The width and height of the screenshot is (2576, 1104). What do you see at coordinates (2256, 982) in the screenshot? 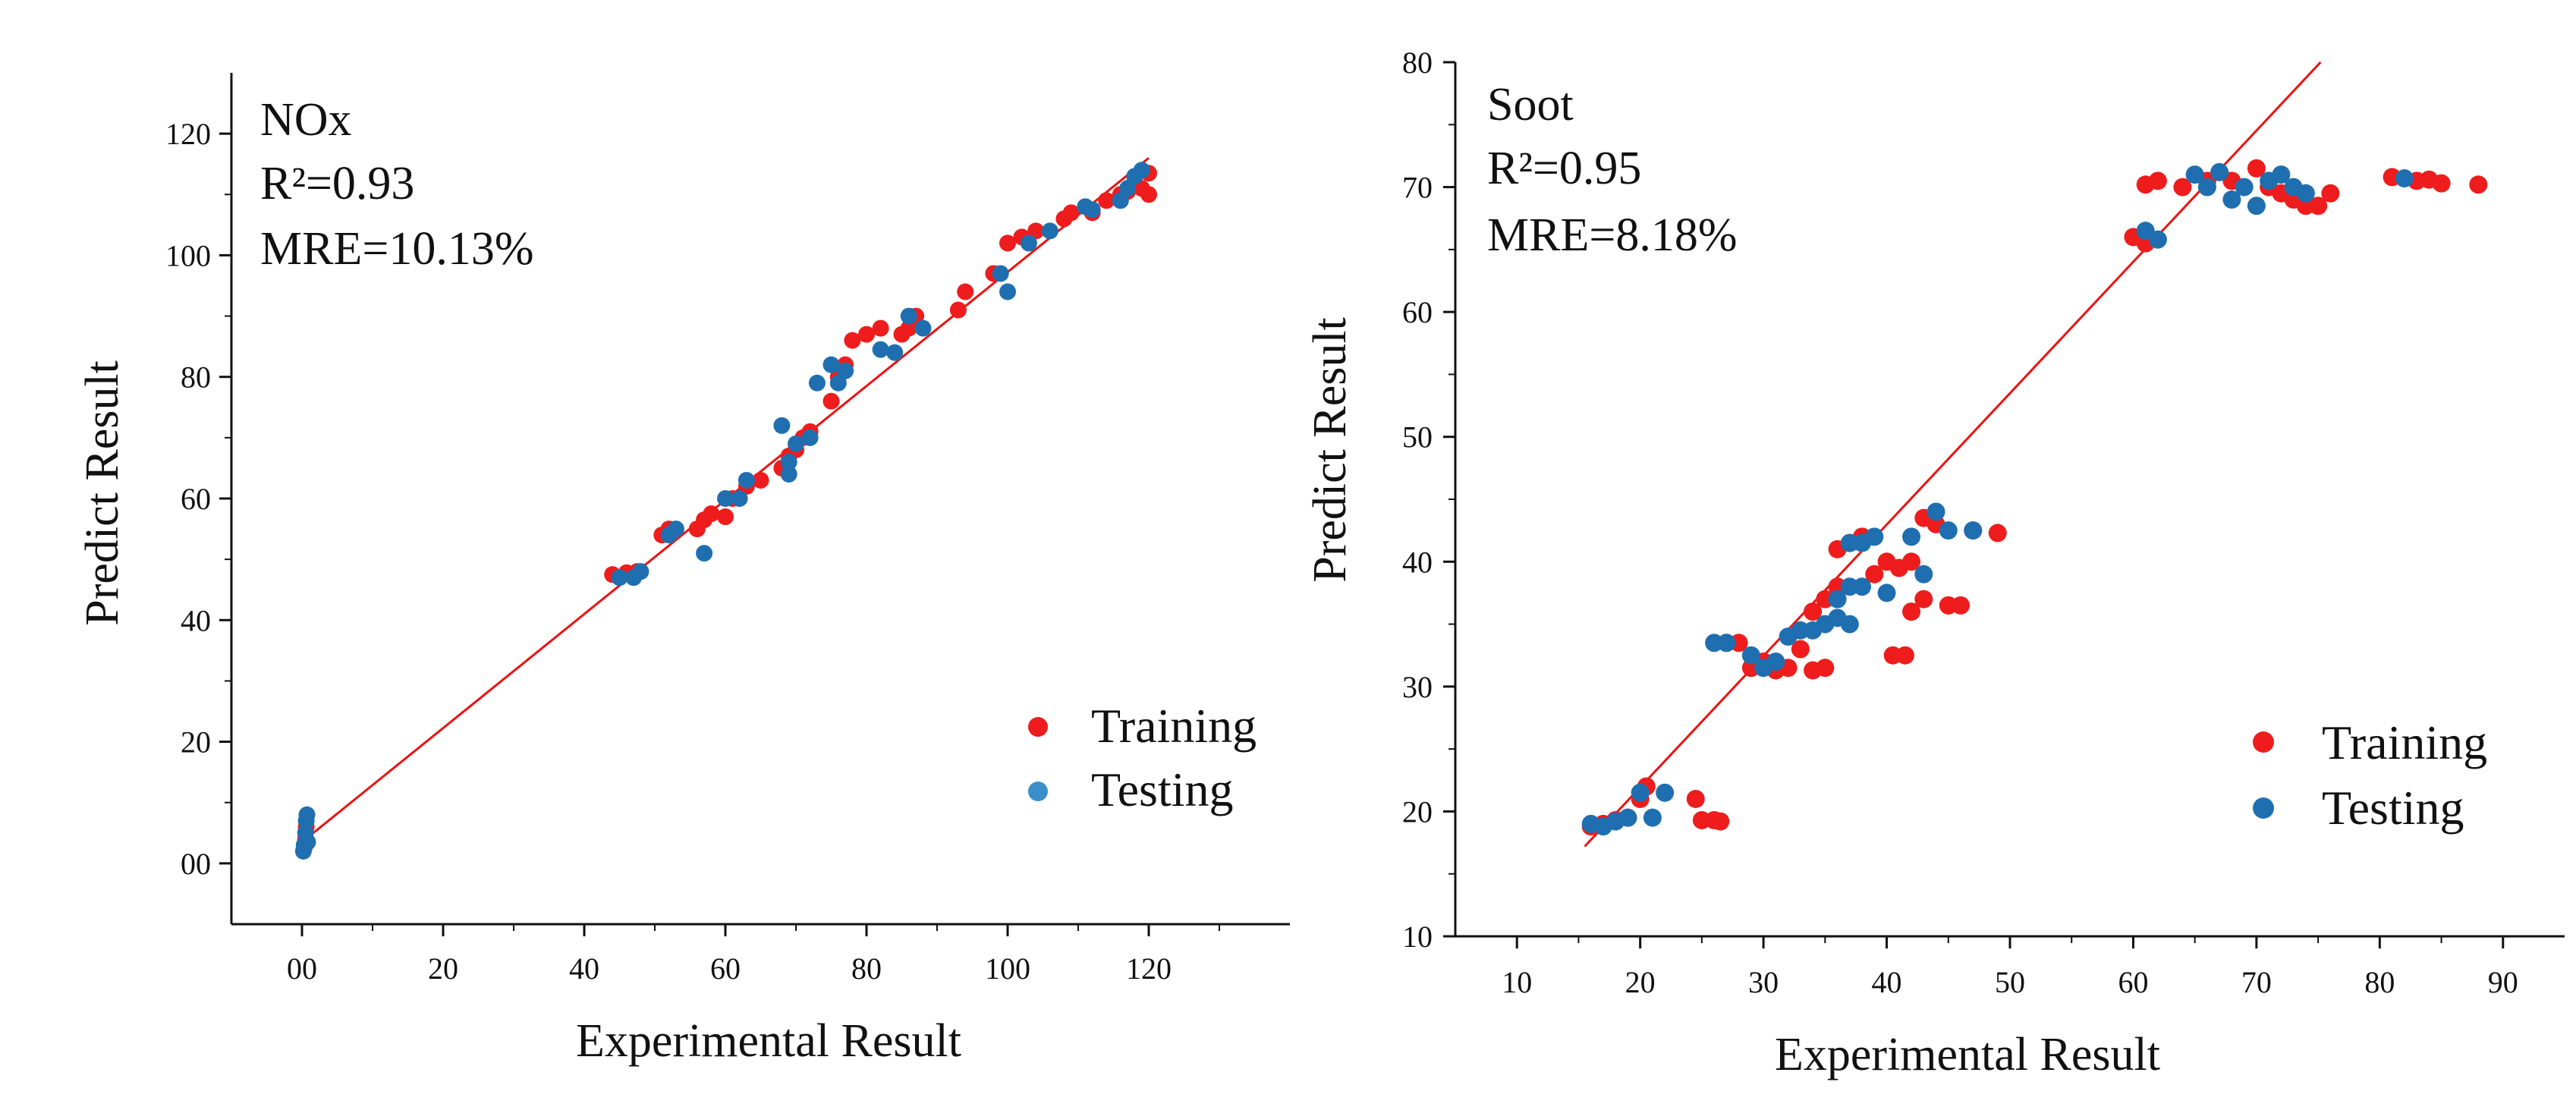
I see `soot-x-tick-label: 70` at bounding box center [2256, 982].